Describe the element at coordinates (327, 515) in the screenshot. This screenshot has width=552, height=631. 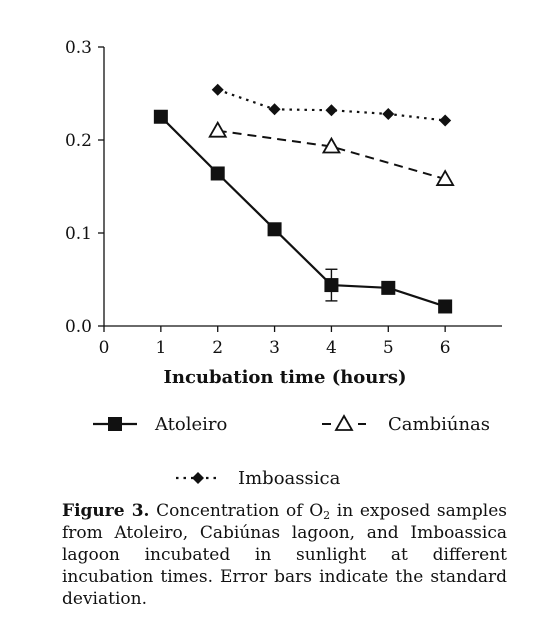
I see `caption-subscript: 2` at that location.